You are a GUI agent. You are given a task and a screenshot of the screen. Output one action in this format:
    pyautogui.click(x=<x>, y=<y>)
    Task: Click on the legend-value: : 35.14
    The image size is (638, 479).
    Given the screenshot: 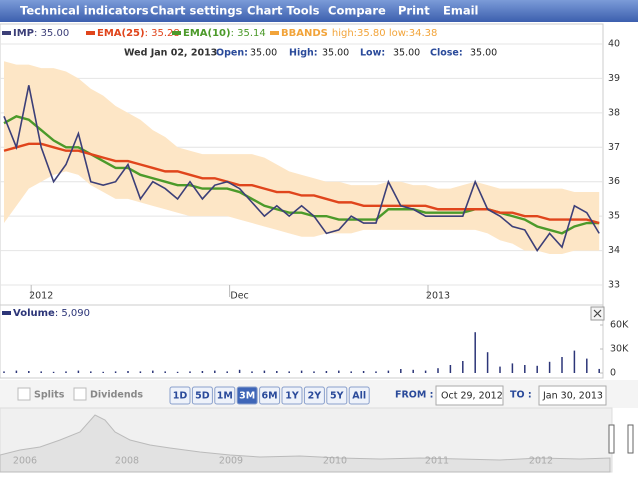 What is the action you would take?
    pyautogui.click(x=248, y=33)
    